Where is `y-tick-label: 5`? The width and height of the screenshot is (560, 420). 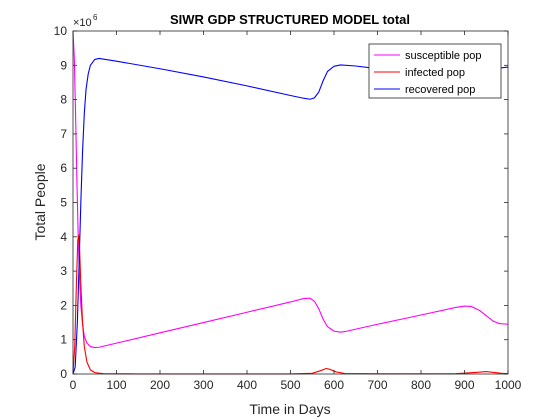 y-tick-label: 5 is located at coordinates (63, 203).